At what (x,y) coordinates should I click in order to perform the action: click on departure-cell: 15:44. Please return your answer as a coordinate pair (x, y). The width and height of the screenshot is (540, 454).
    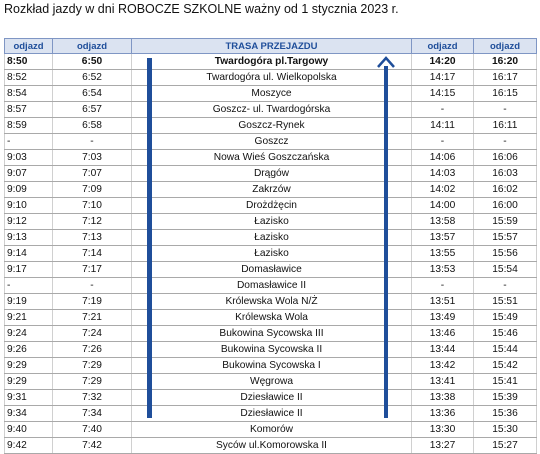
    Looking at the image, I should click on (505, 349).